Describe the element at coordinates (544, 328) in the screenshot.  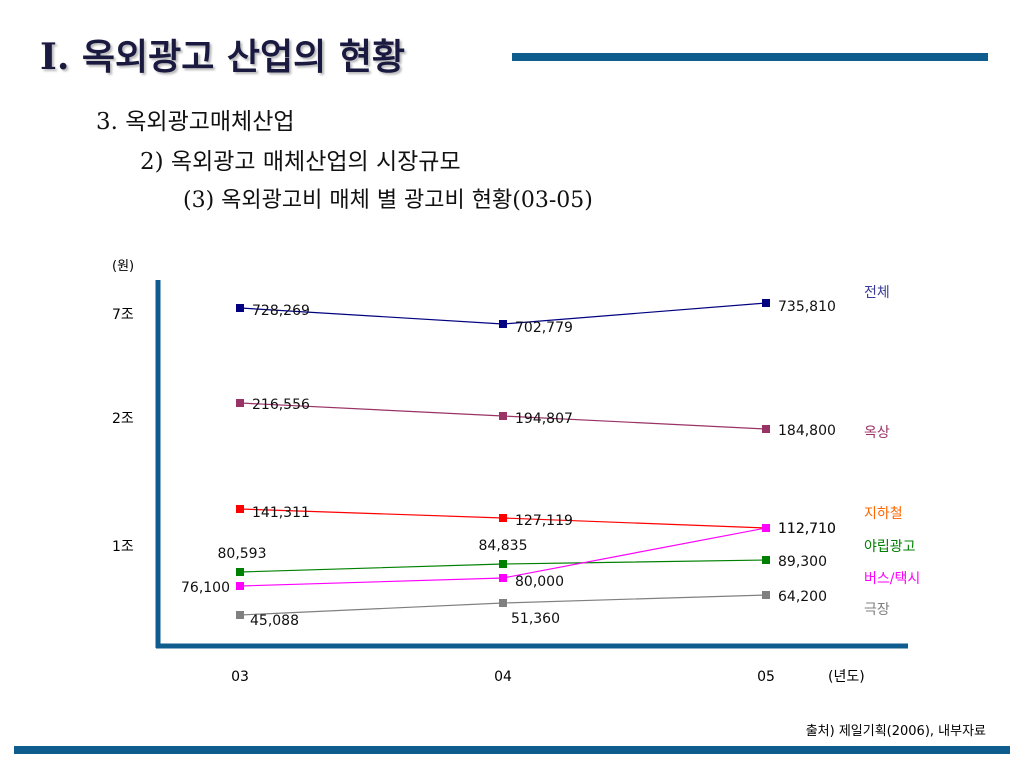
I see `data-label: 702,779` at that location.